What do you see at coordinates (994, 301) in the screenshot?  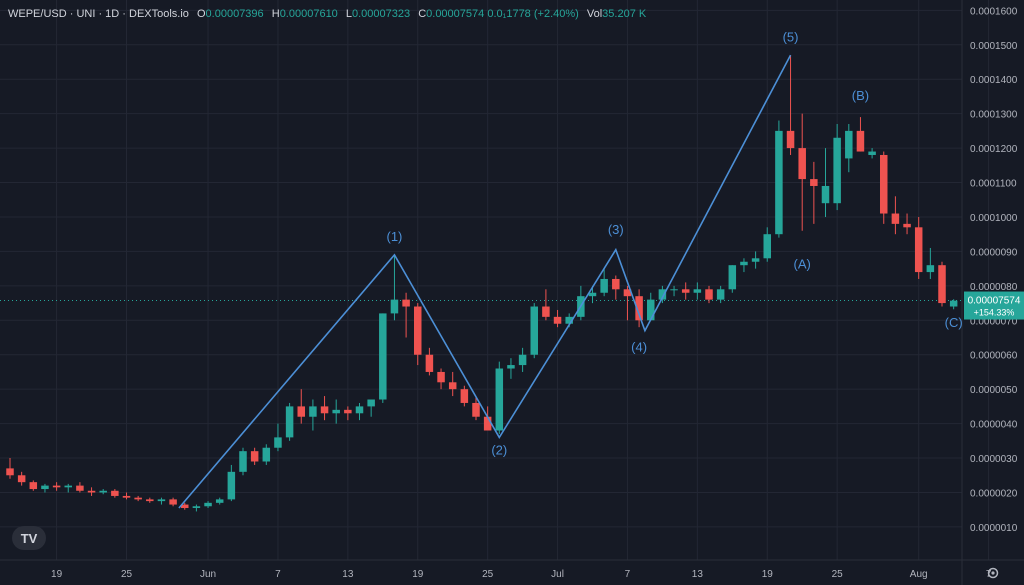 I see `last-price-label: 0.00007574` at bounding box center [994, 301].